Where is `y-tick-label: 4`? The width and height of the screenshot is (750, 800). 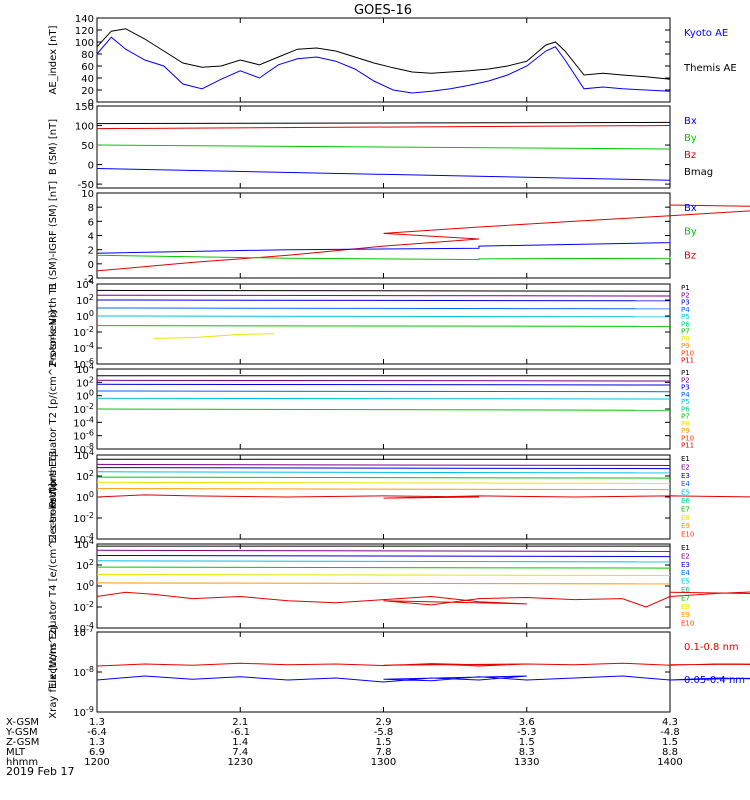
y-tick-label: 4 is located at coordinates (91, 237).